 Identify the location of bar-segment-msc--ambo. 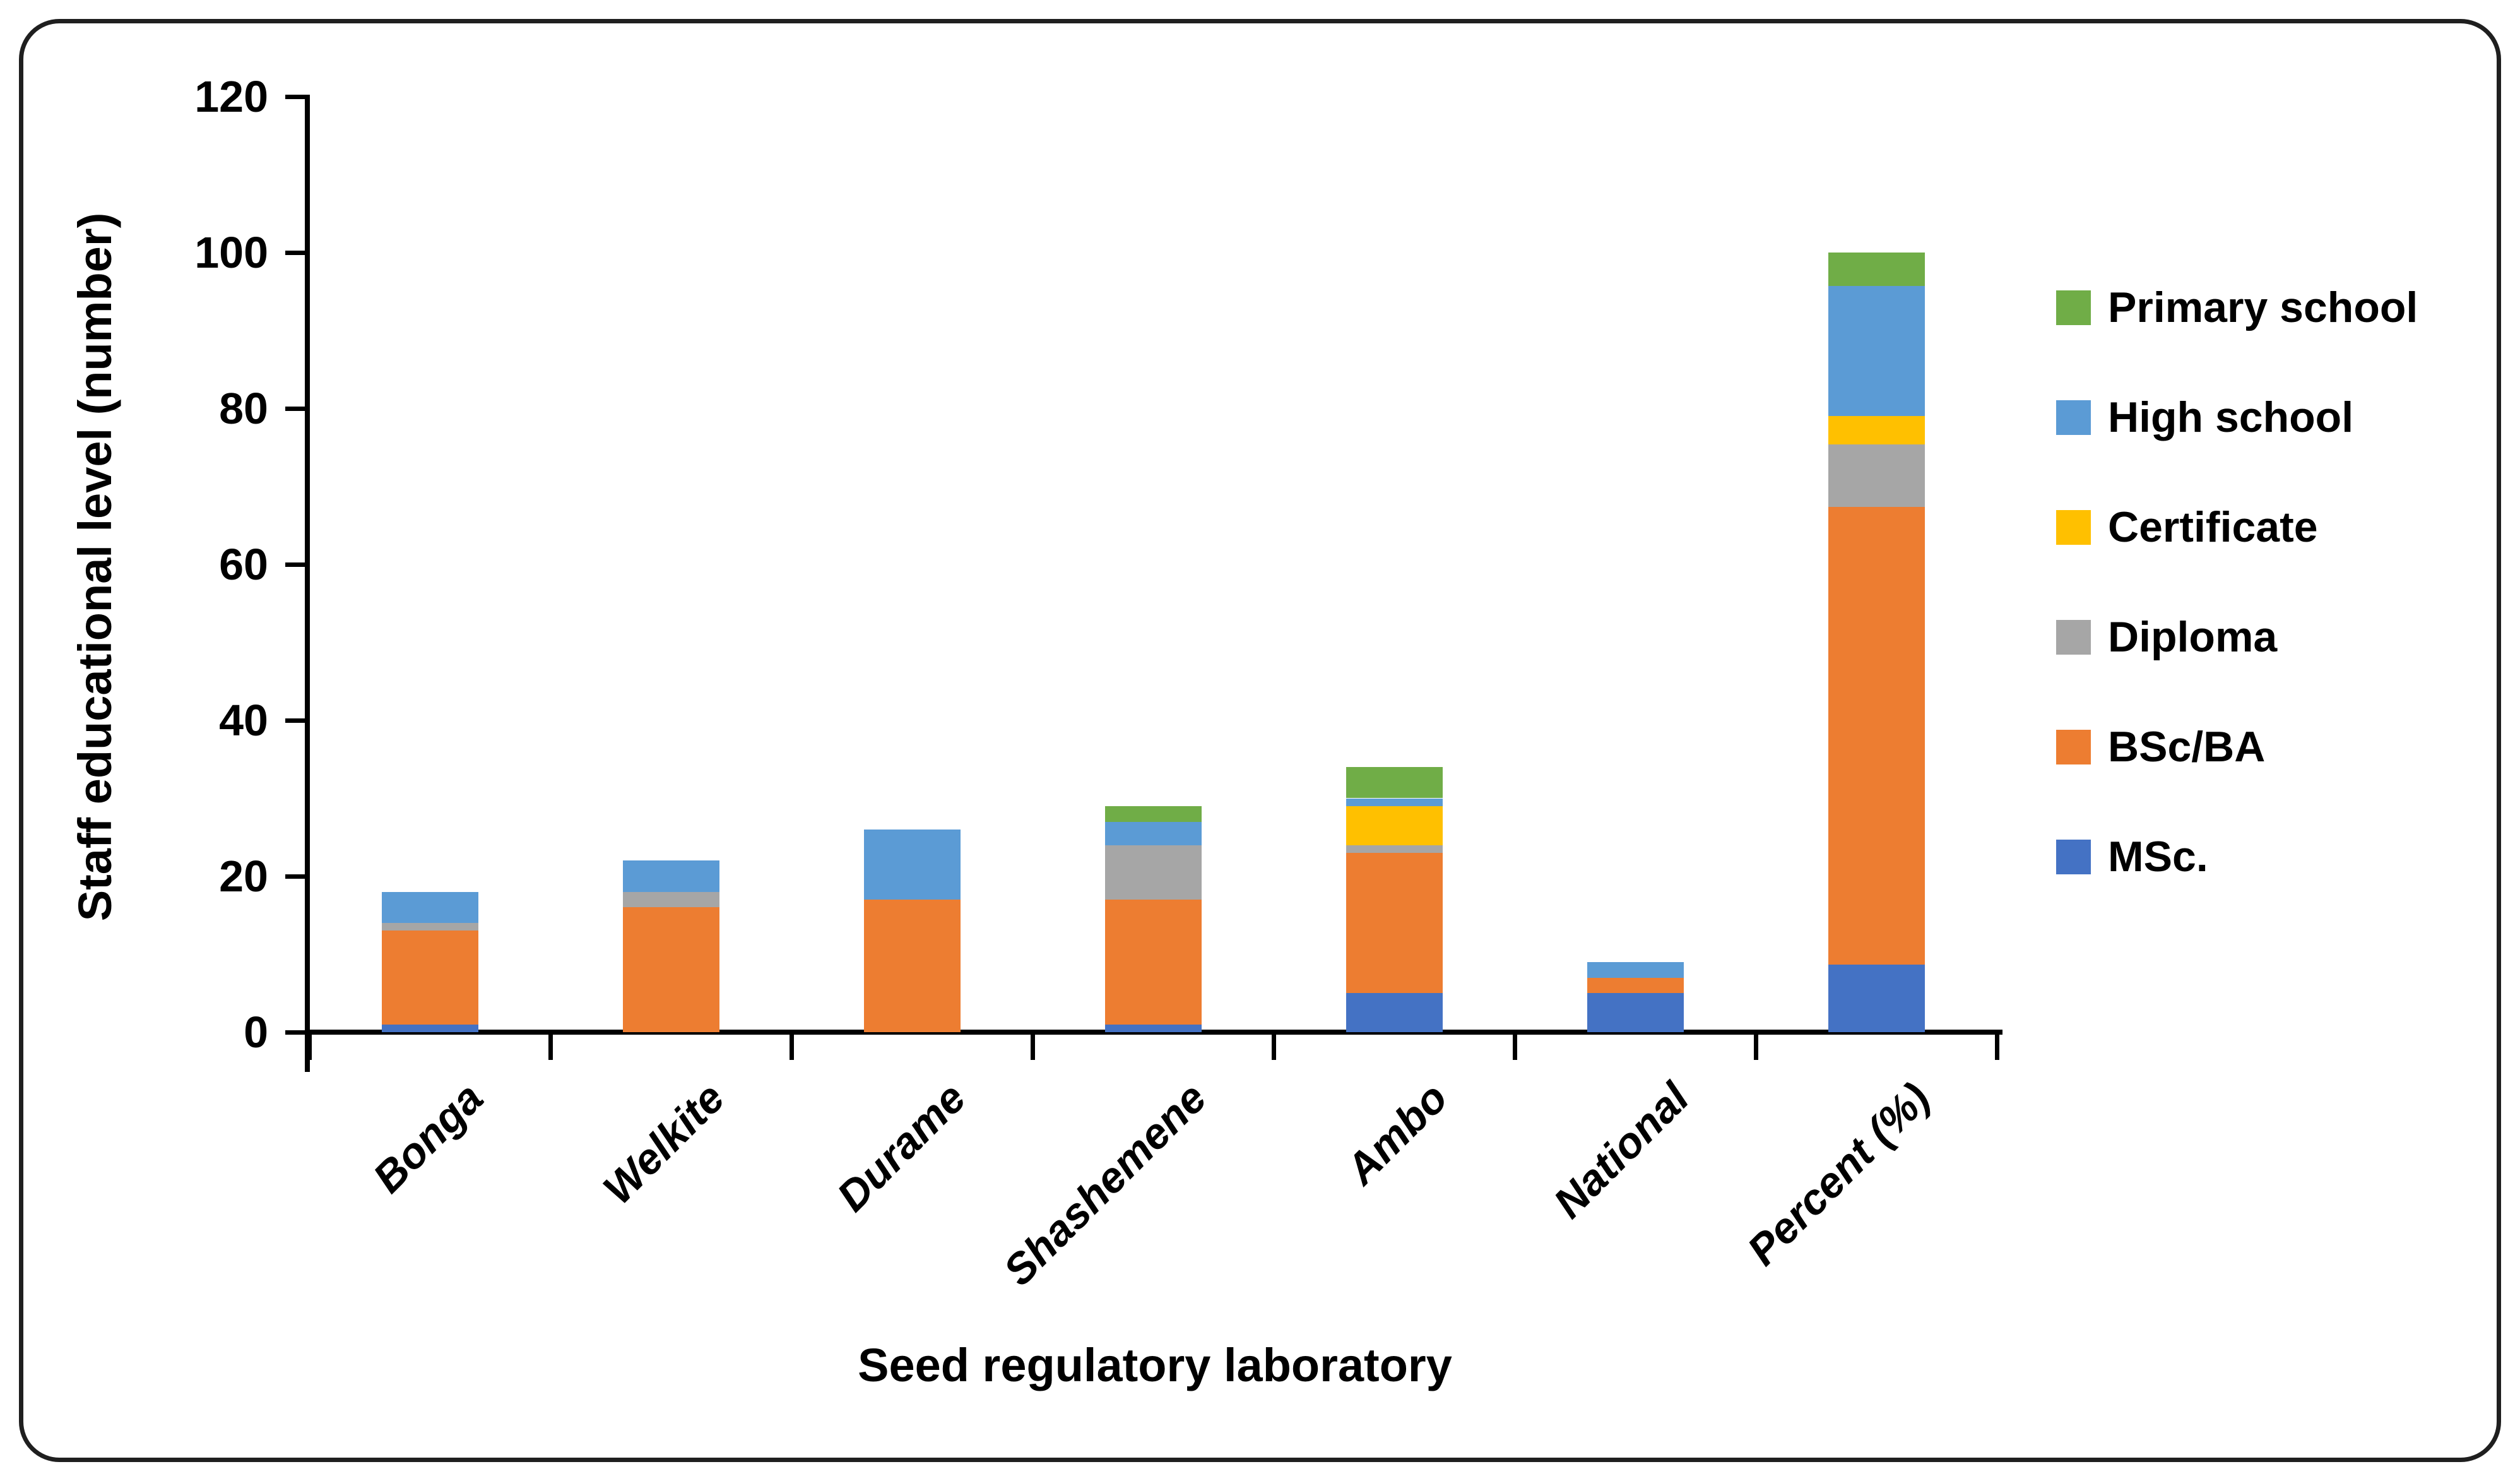
(1394, 1012).